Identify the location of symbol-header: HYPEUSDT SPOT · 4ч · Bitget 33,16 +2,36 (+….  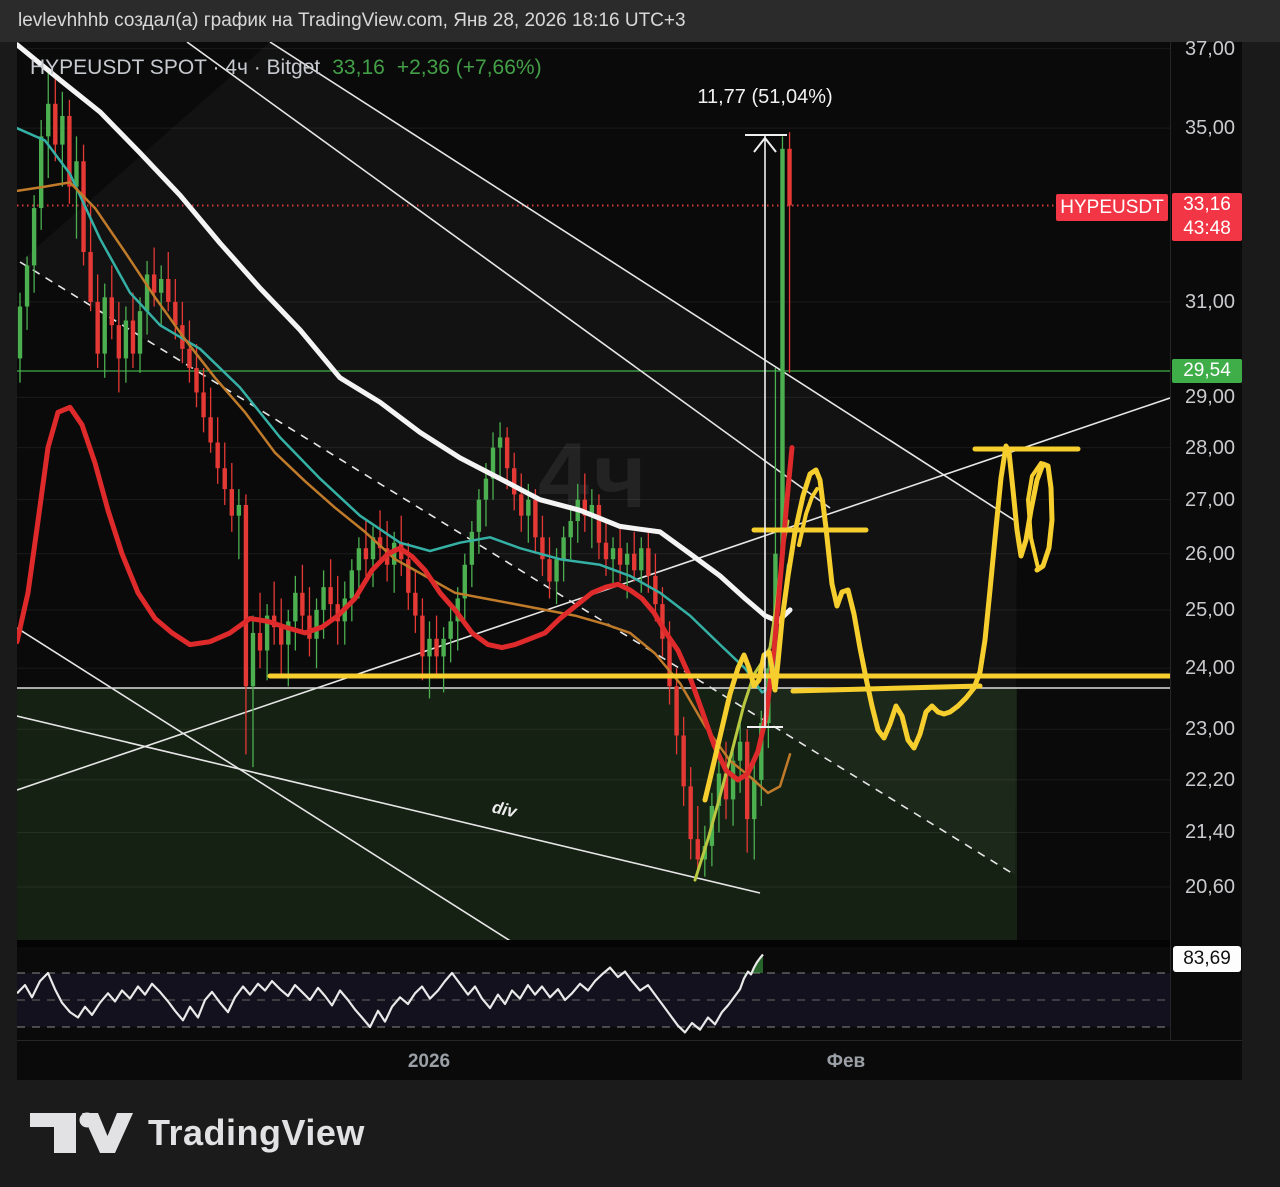
(286, 68).